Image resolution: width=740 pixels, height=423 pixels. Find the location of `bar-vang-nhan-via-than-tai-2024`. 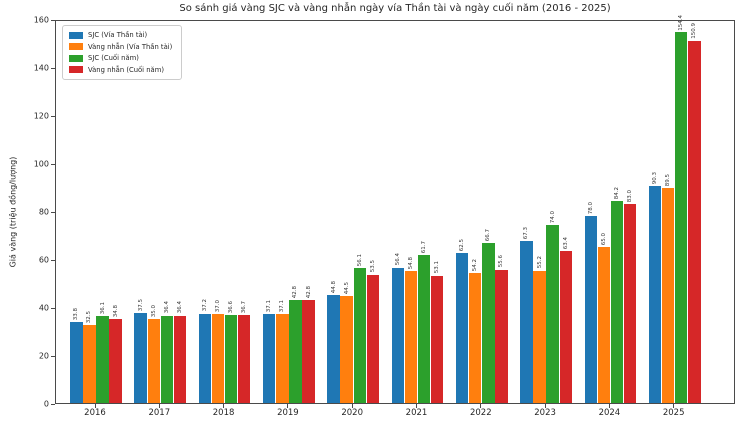

bar-vang-nhan-via-than-tai-2024 is located at coordinates (604, 325).